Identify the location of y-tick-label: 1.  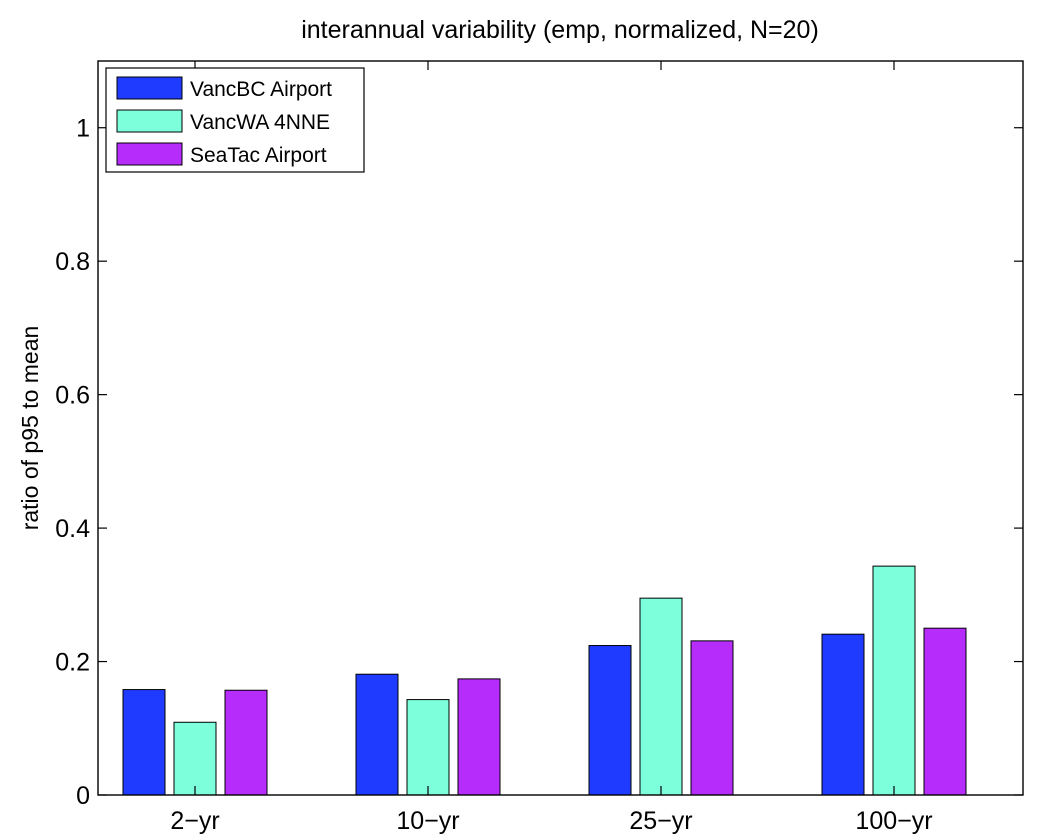
(83, 129).